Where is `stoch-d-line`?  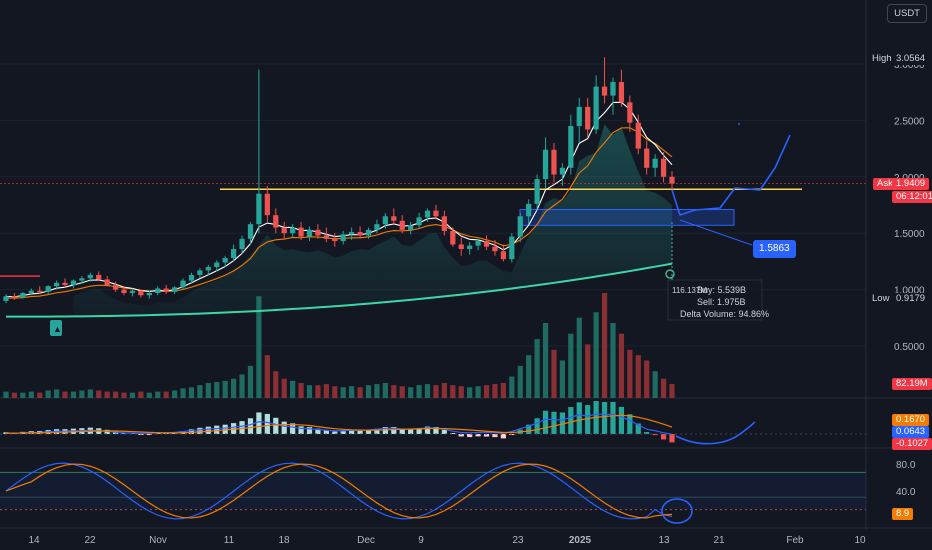 stoch-d-line is located at coordinates (339, 491).